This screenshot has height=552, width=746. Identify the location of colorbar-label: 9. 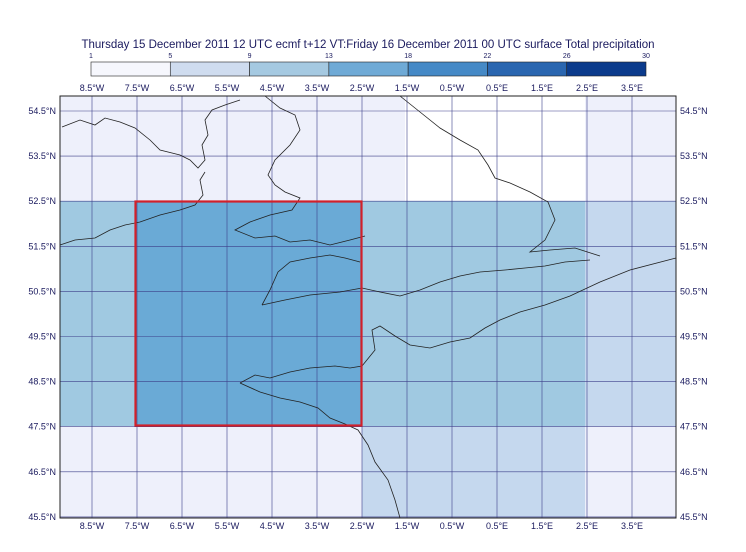
(250, 56).